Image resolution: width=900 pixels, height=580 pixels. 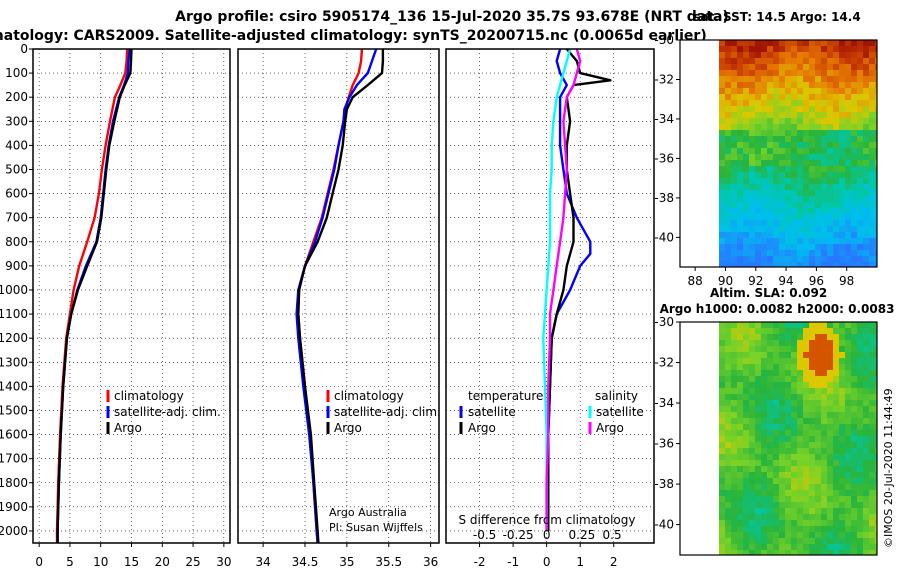 I want to click on legend-salinity-title: salinity, so click(x=616, y=396).